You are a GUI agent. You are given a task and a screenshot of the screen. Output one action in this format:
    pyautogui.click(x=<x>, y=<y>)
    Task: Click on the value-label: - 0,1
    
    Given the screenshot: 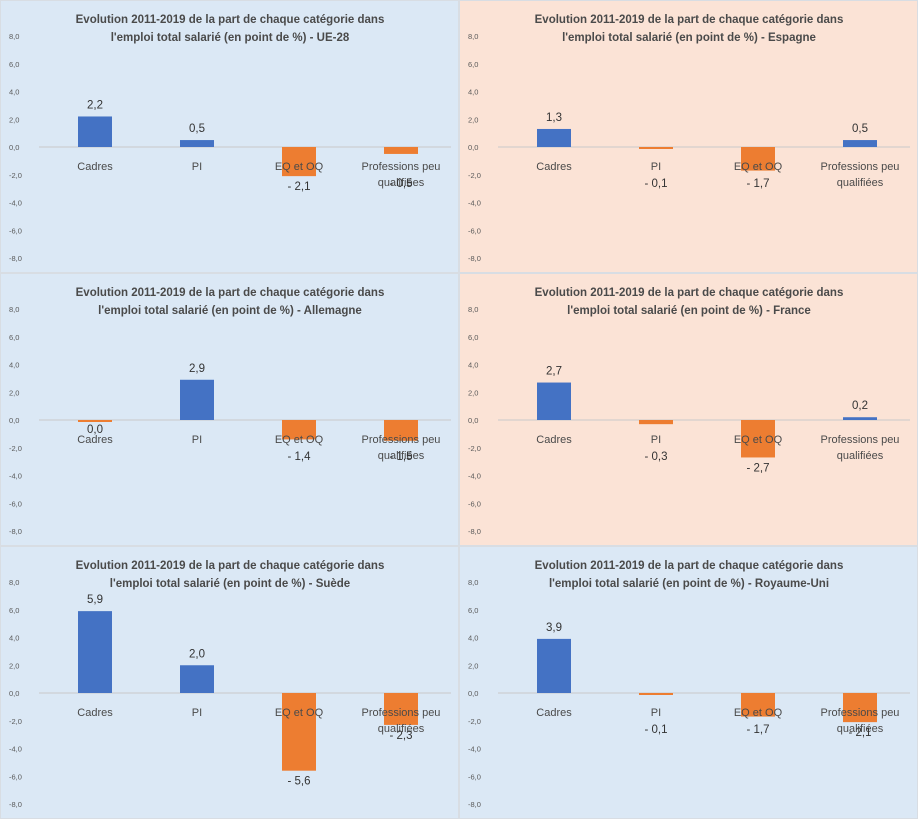 What is the action you would take?
    pyautogui.click(x=655, y=730)
    